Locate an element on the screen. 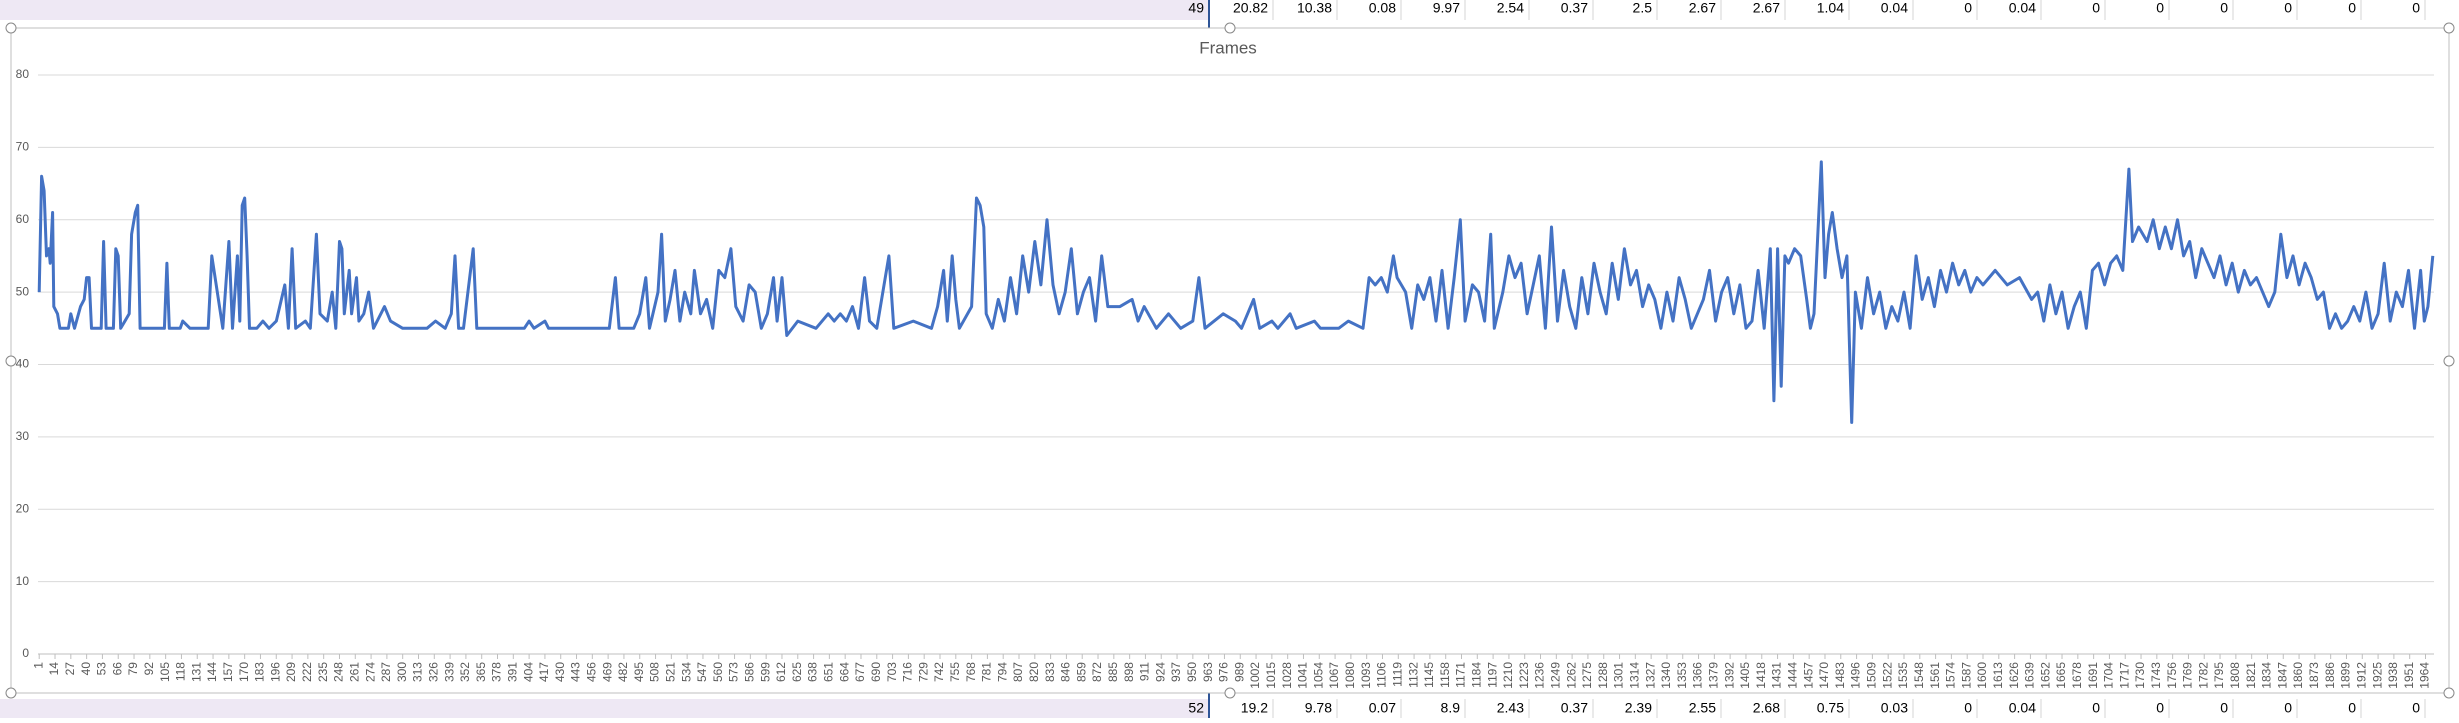 The width and height of the screenshot is (2459, 723). x-tick-label: 1639 is located at coordinates (2030, 675).